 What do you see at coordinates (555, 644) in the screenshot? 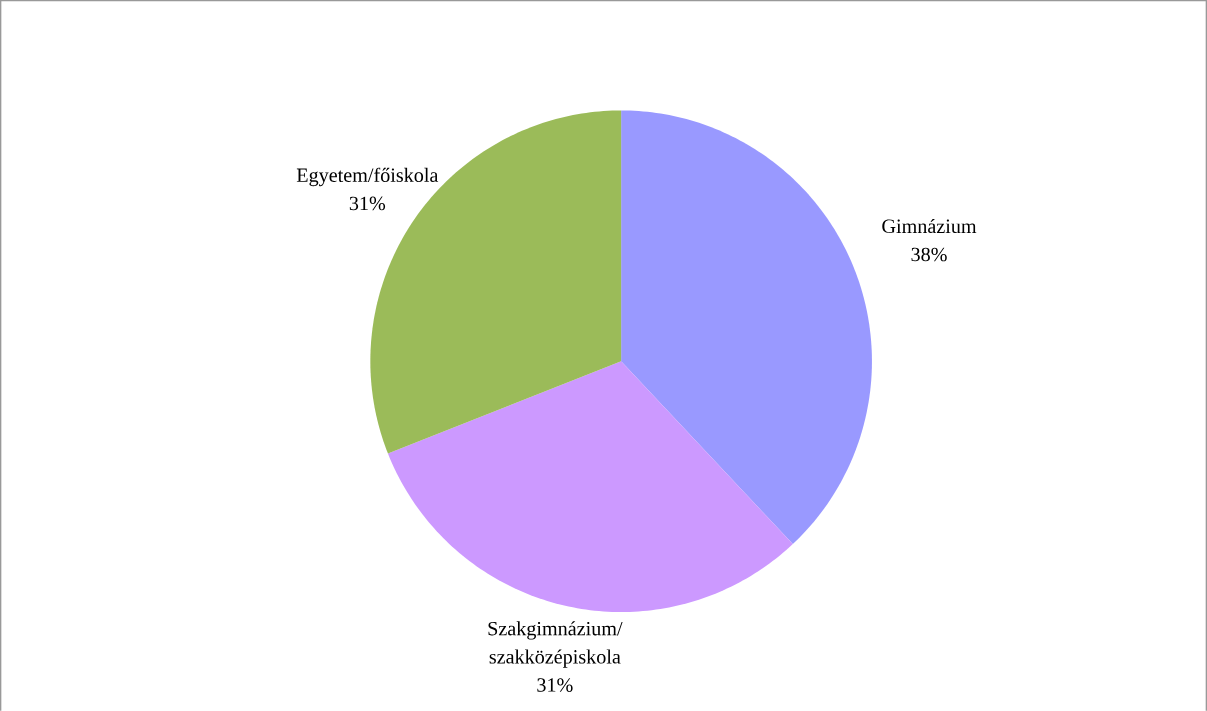
I see `slice-label: Szakgimnázium/ szakközépiskola` at bounding box center [555, 644].